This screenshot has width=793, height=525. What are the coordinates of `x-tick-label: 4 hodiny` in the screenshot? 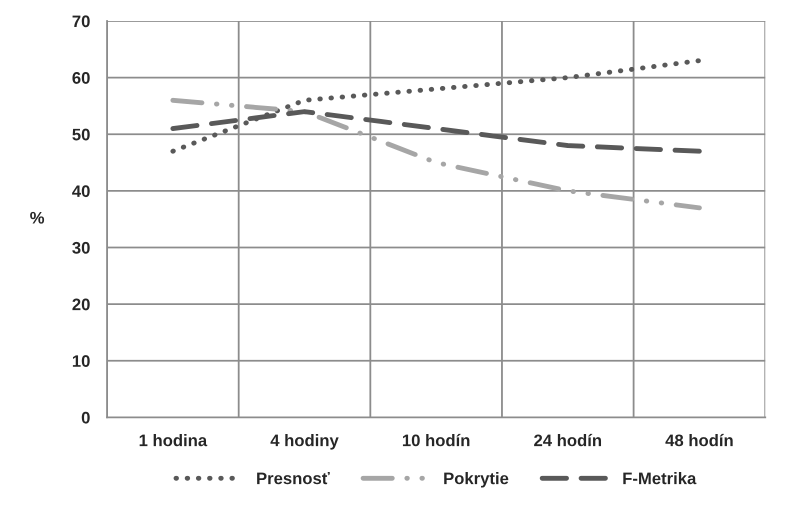 It's located at (304, 442).